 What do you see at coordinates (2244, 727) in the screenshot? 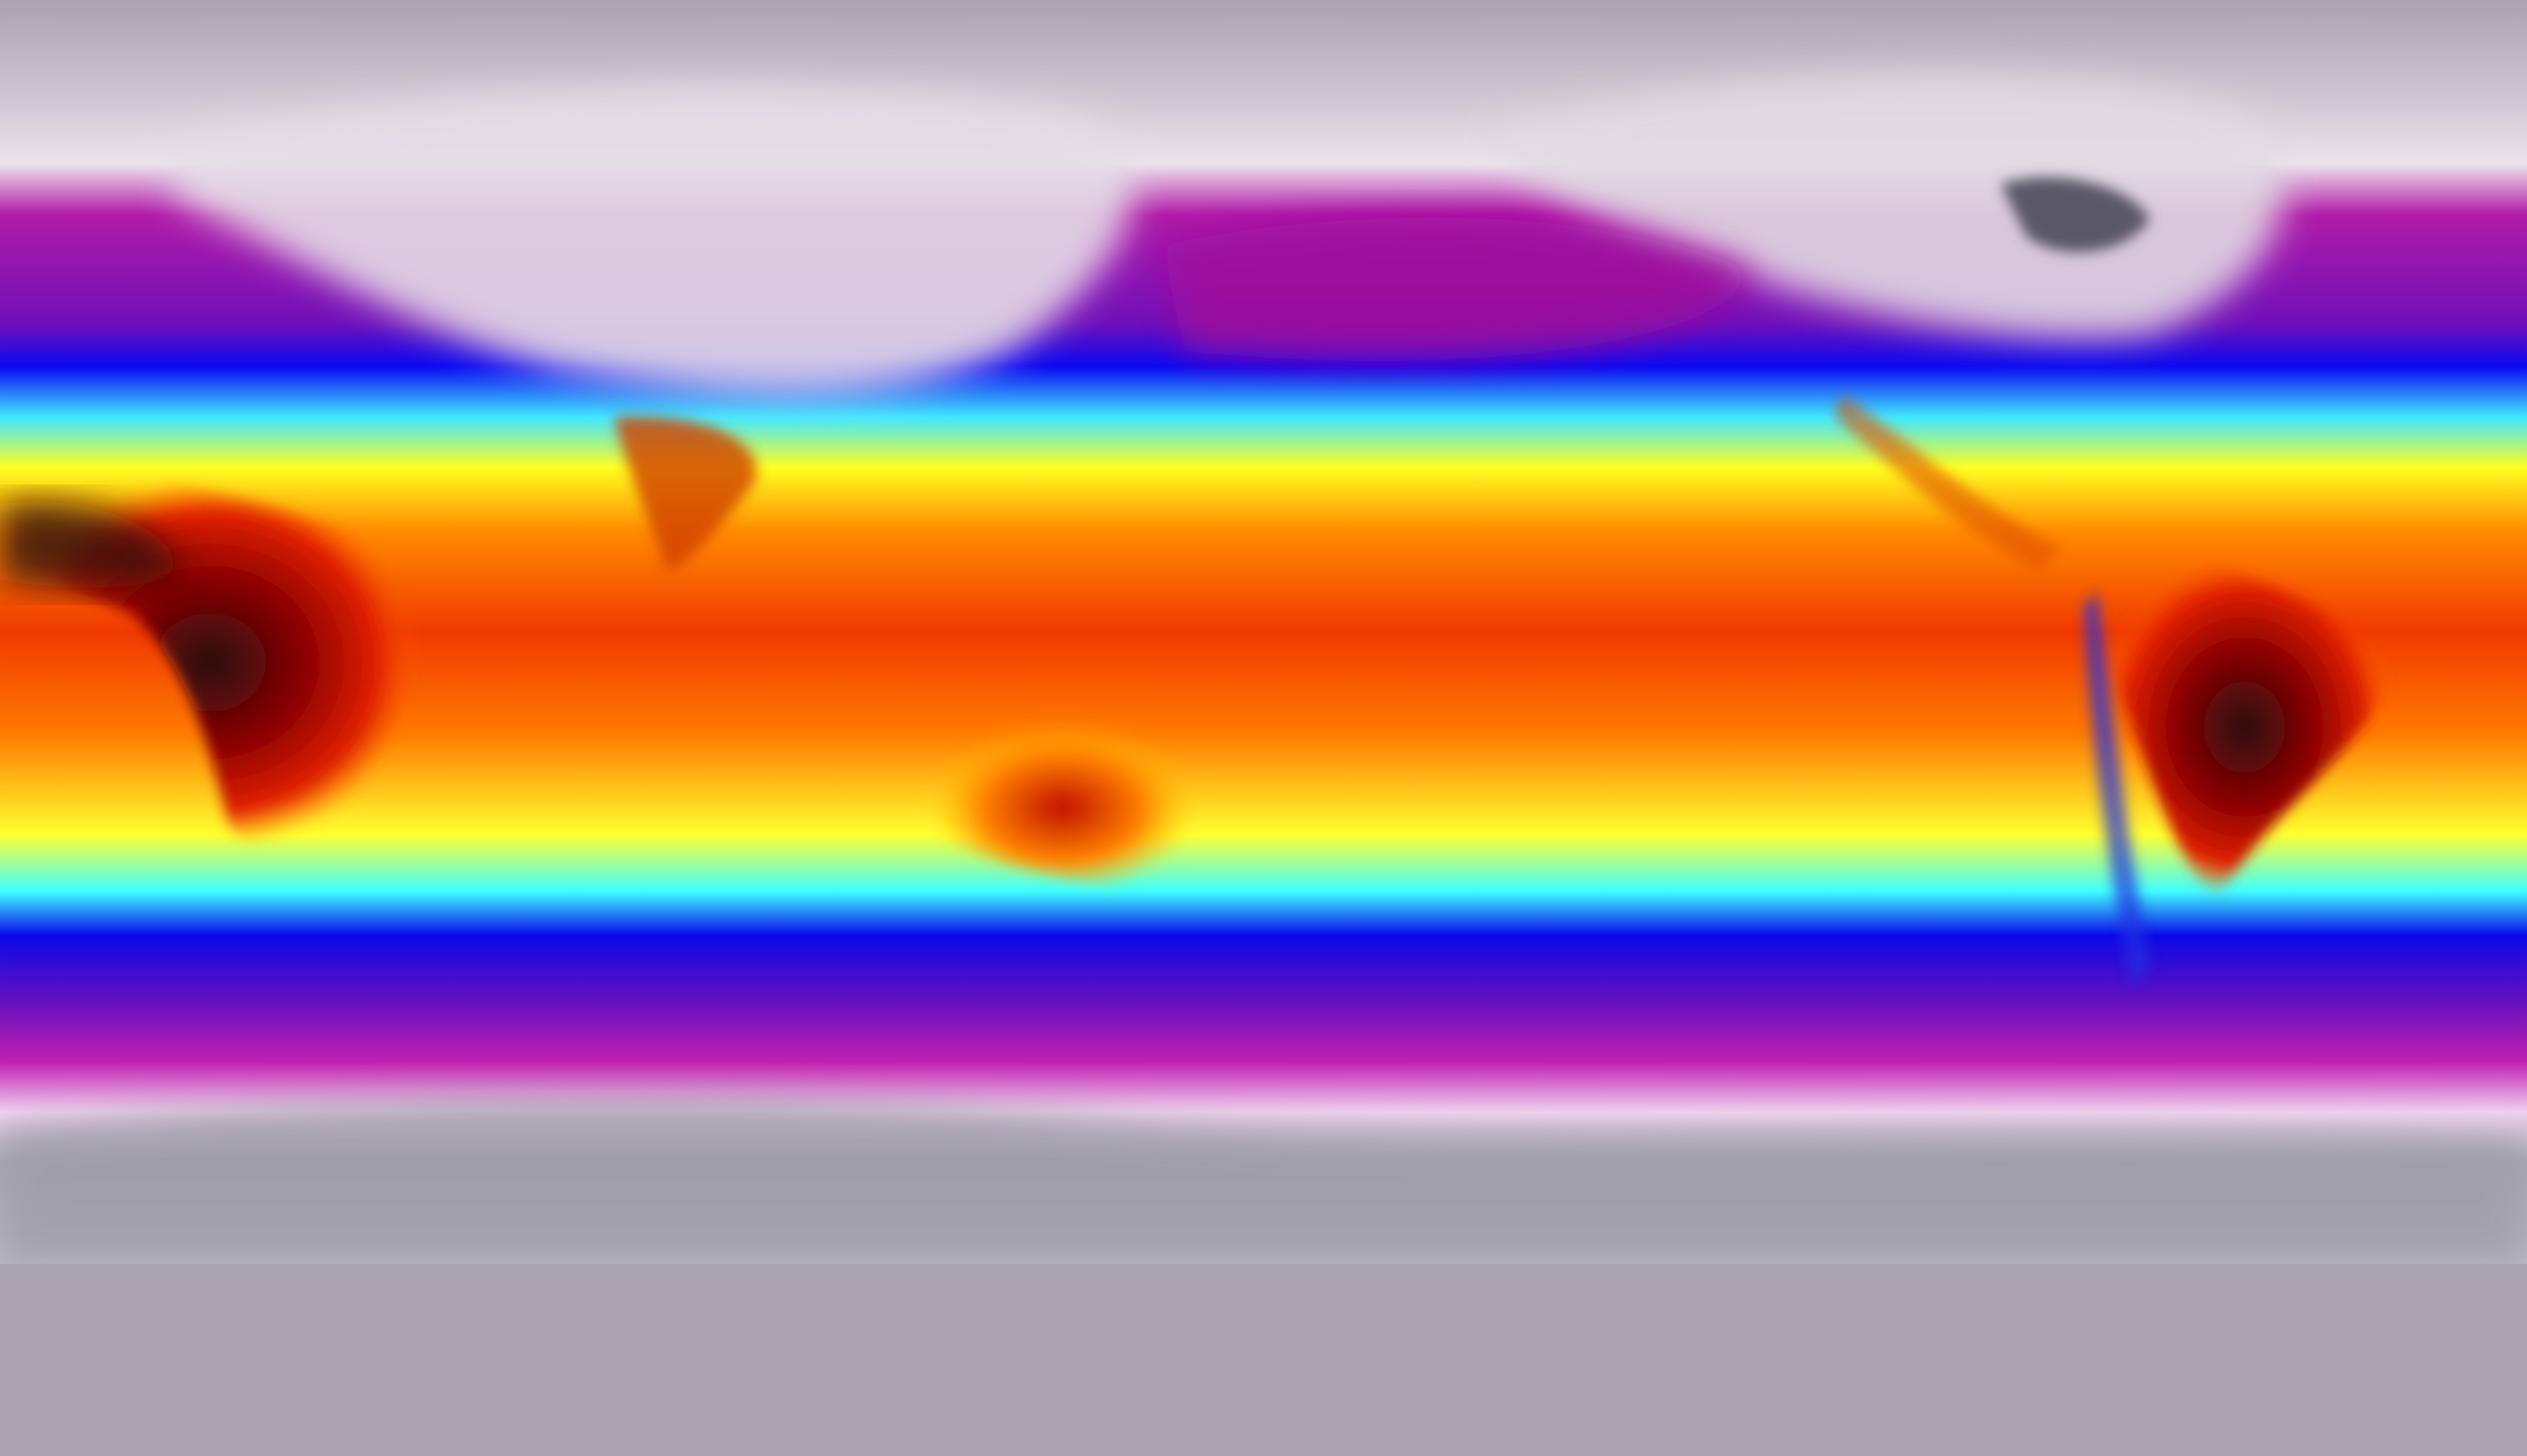
I see `south-america-hot-region` at bounding box center [2244, 727].